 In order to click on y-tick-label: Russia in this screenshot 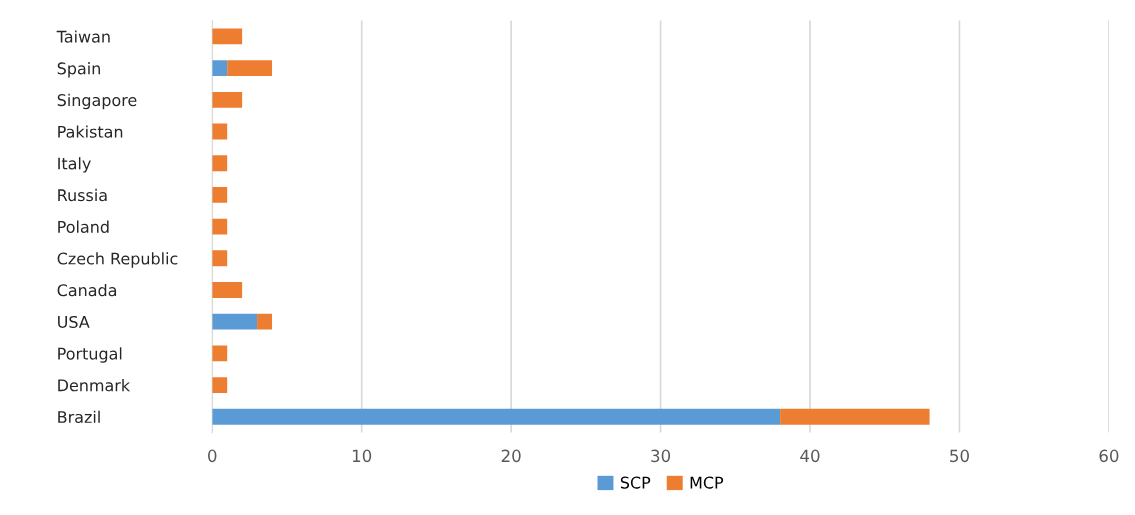, I will do `click(82, 195)`.